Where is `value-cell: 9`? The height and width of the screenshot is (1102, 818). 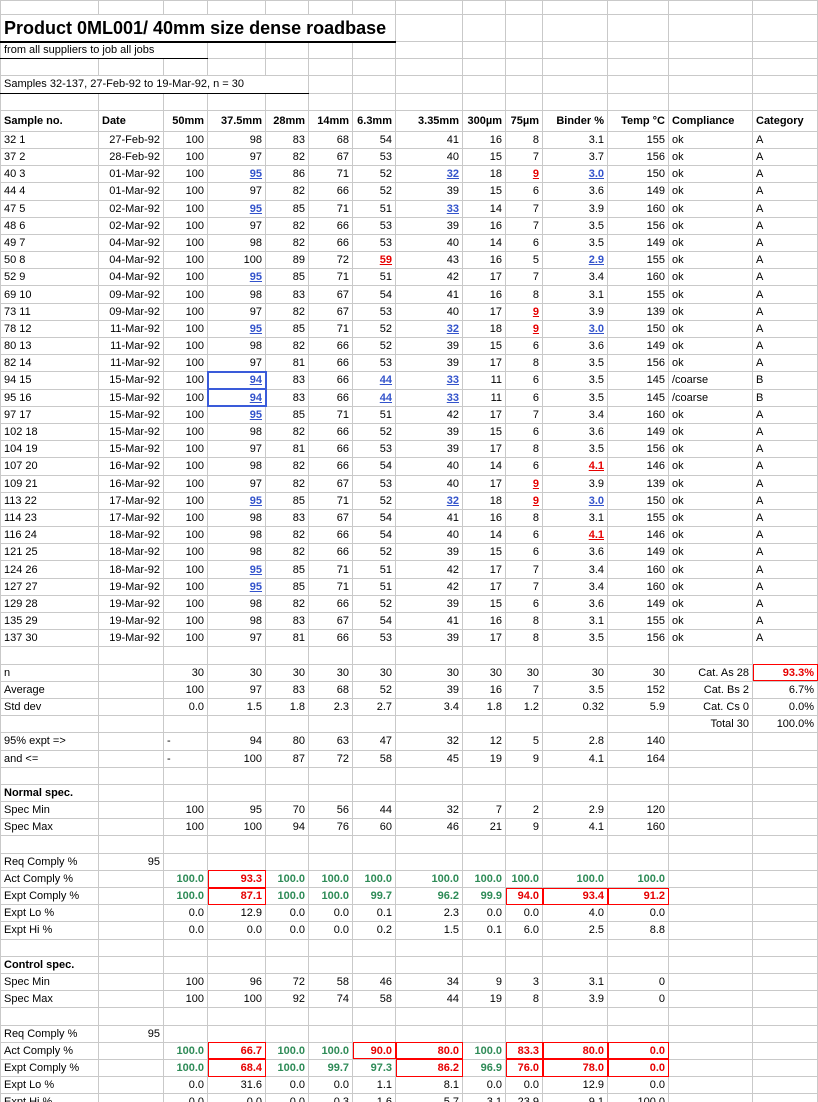
value-cell: 9 is located at coordinates (524, 483).